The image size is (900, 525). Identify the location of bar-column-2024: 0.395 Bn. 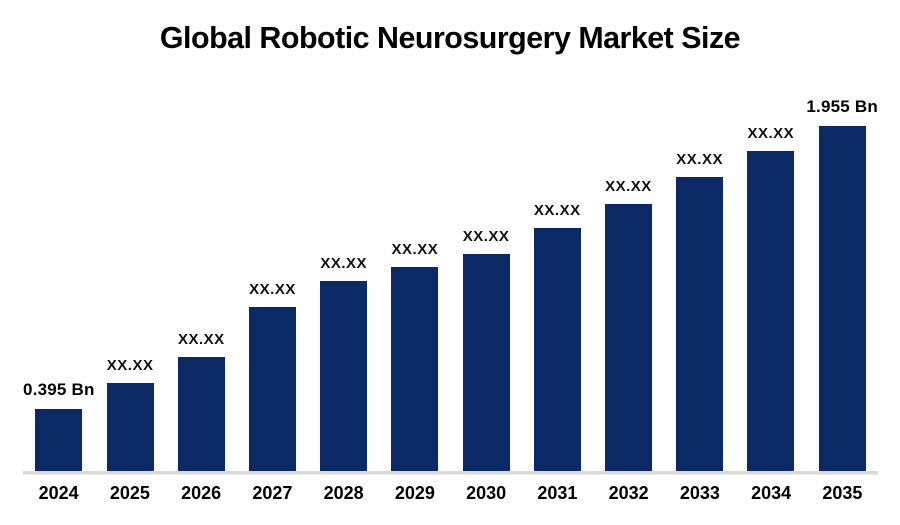
(59, 283).